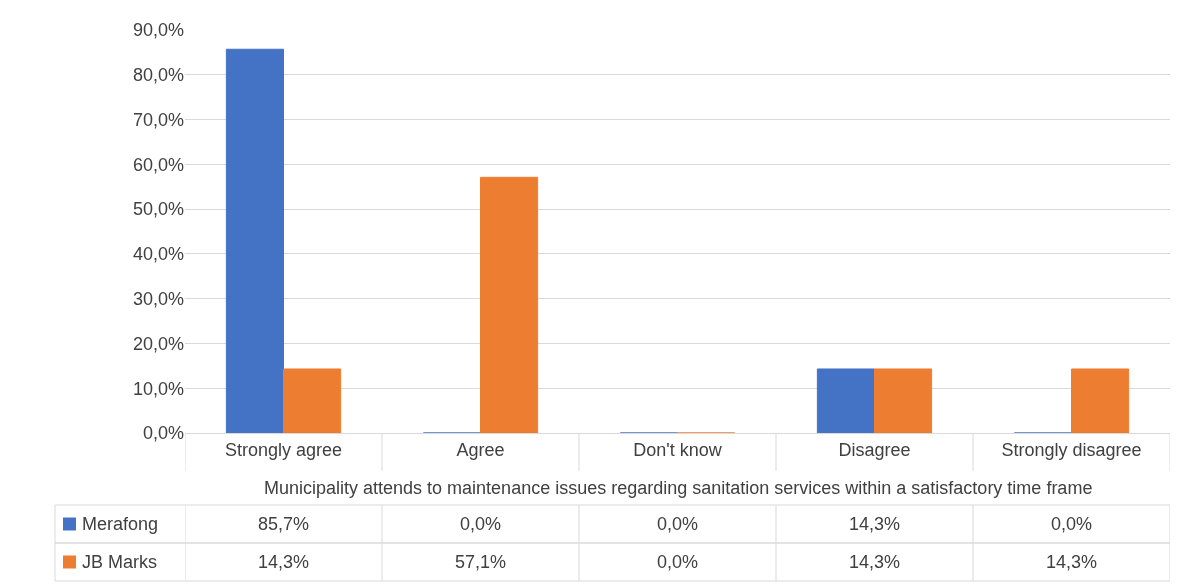 The image size is (1188, 588). I want to click on y-tick-label: 40,0%, so click(158, 254).